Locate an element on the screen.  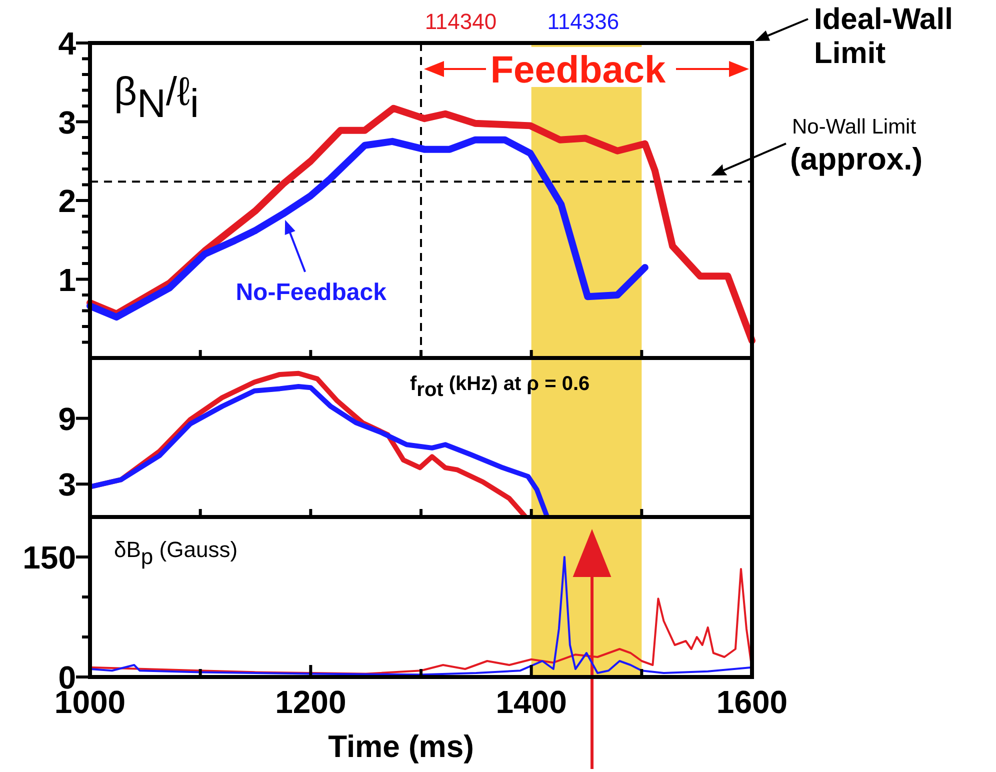
x-axis-title: Time (ms) is located at coordinates (401, 746).